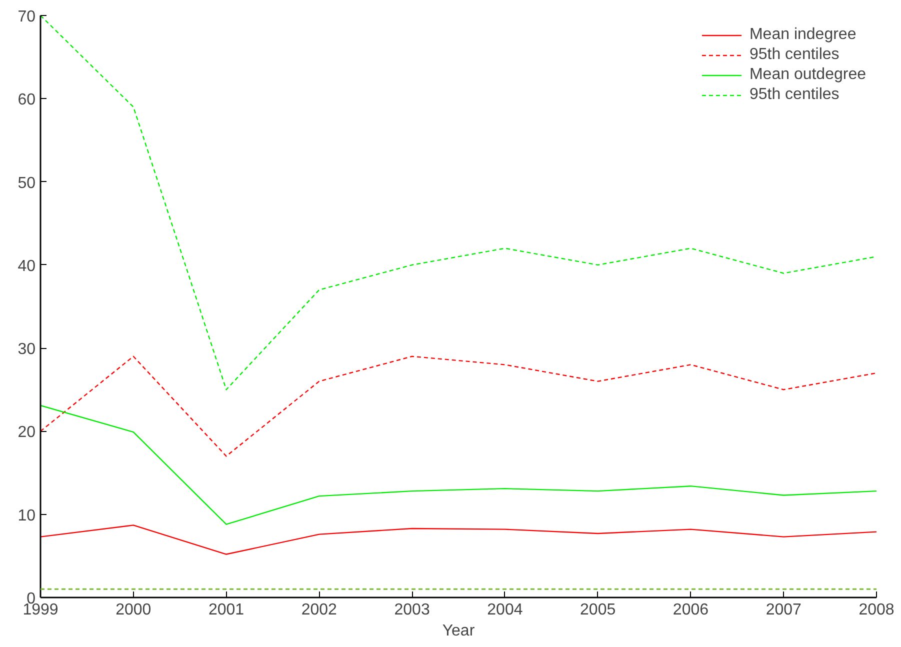 This screenshot has height=647, width=901. Describe the element at coordinates (505, 610) in the screenshot. I see `x-tick-label: 2004` at that location.